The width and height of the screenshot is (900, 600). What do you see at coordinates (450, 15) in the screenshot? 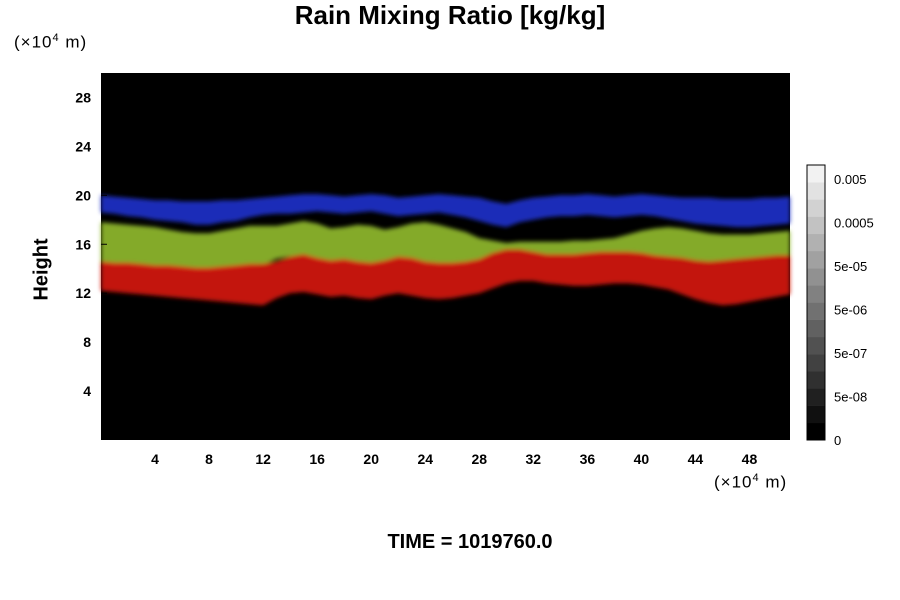
I see `chart-title: Rain Mixing Ratio [kg/kg]` at bounding box center [450, 15].